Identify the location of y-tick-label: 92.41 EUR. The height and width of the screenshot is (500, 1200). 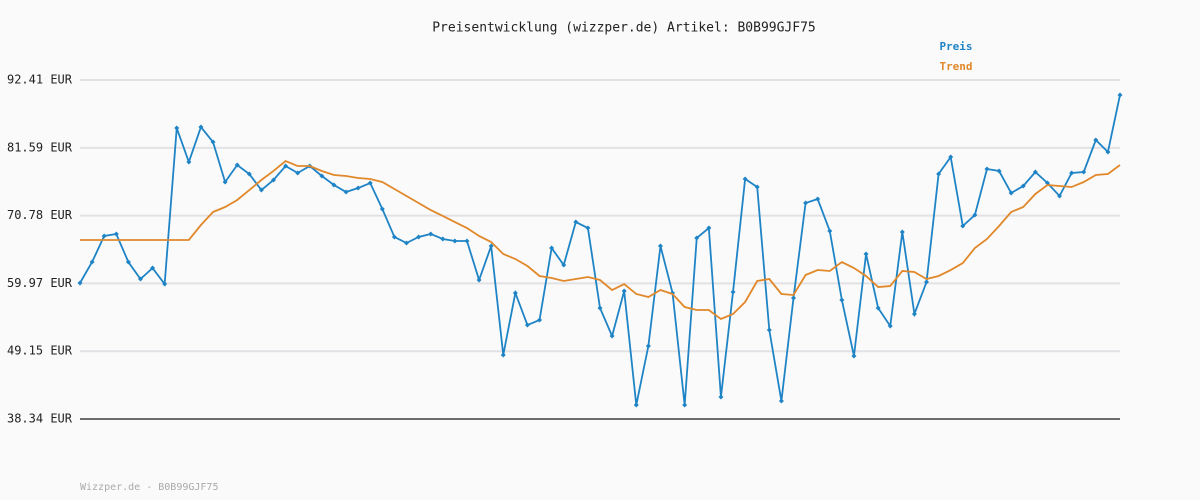
(40, 80).